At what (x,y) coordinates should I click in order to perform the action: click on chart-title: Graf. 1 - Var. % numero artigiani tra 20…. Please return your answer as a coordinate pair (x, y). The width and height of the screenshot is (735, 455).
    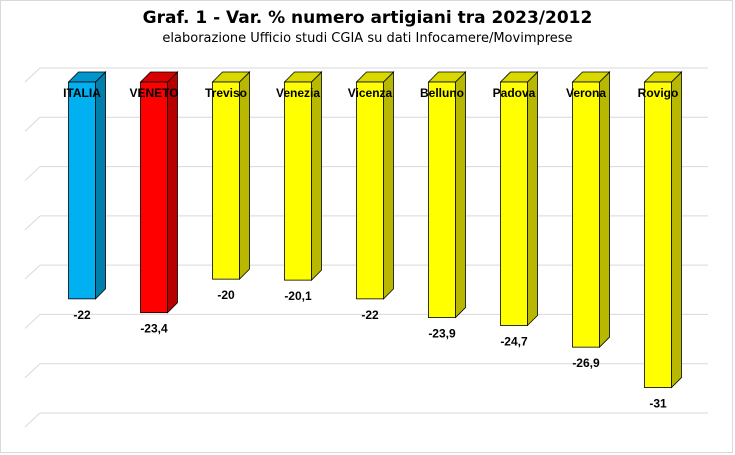
    Looking at the image, I should click on (367, 18).